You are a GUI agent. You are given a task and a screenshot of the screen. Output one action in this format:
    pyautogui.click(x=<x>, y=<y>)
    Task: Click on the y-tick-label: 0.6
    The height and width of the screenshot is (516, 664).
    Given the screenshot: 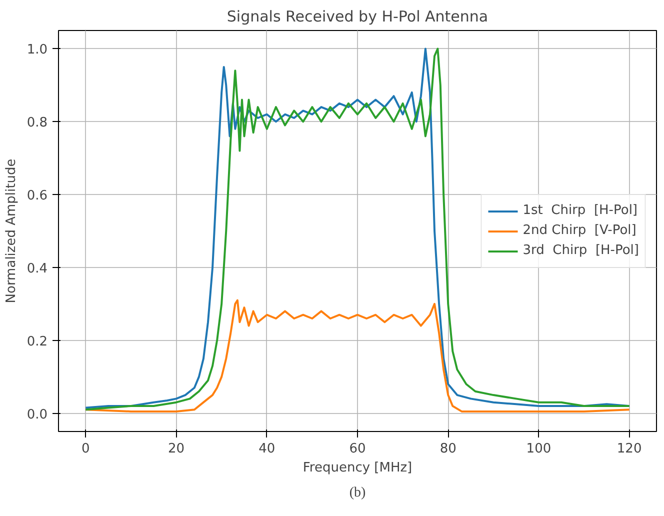 What is the action you would take?
    pyautogui.click(x=37, y=196)
    